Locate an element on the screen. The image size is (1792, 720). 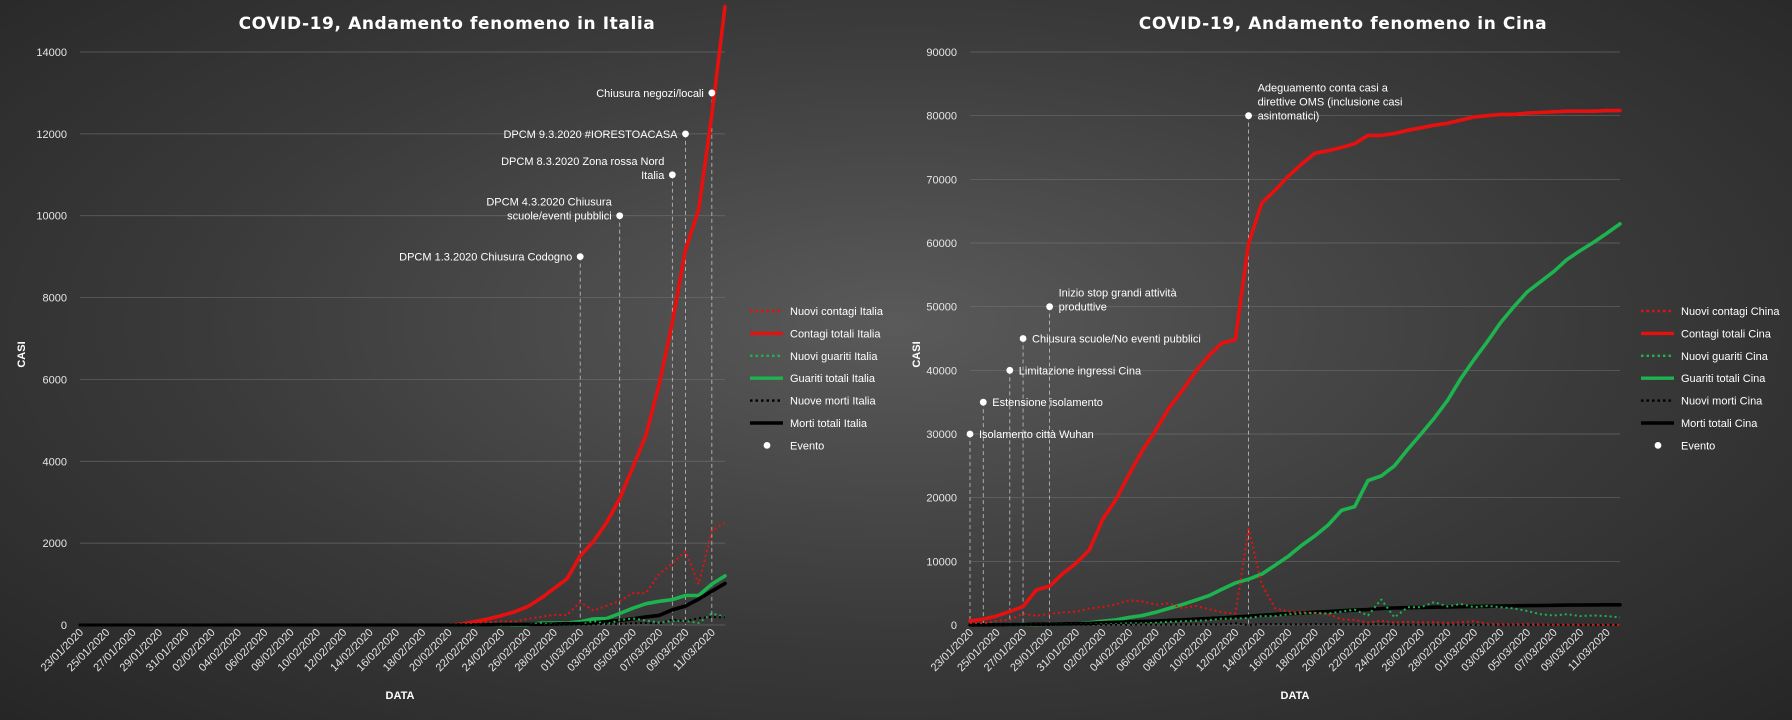
series-line-nuovi-contagi-china is located at coordinates (1295, 576).